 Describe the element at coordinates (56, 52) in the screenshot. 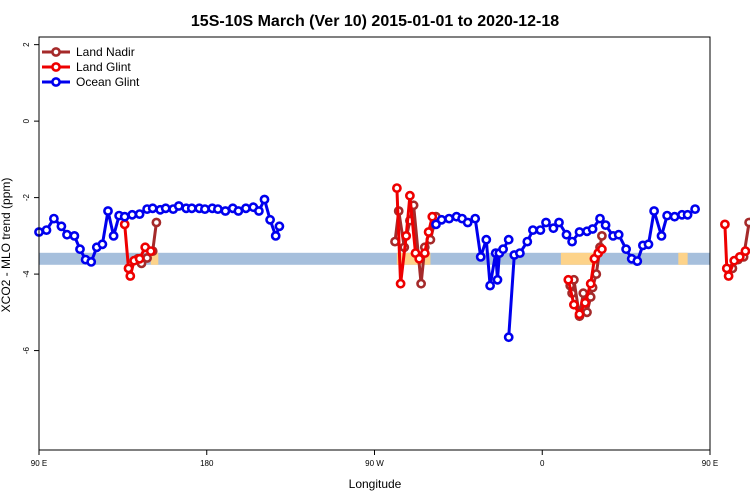

I see `legend-swatch-marker-land-nadir` at that location.